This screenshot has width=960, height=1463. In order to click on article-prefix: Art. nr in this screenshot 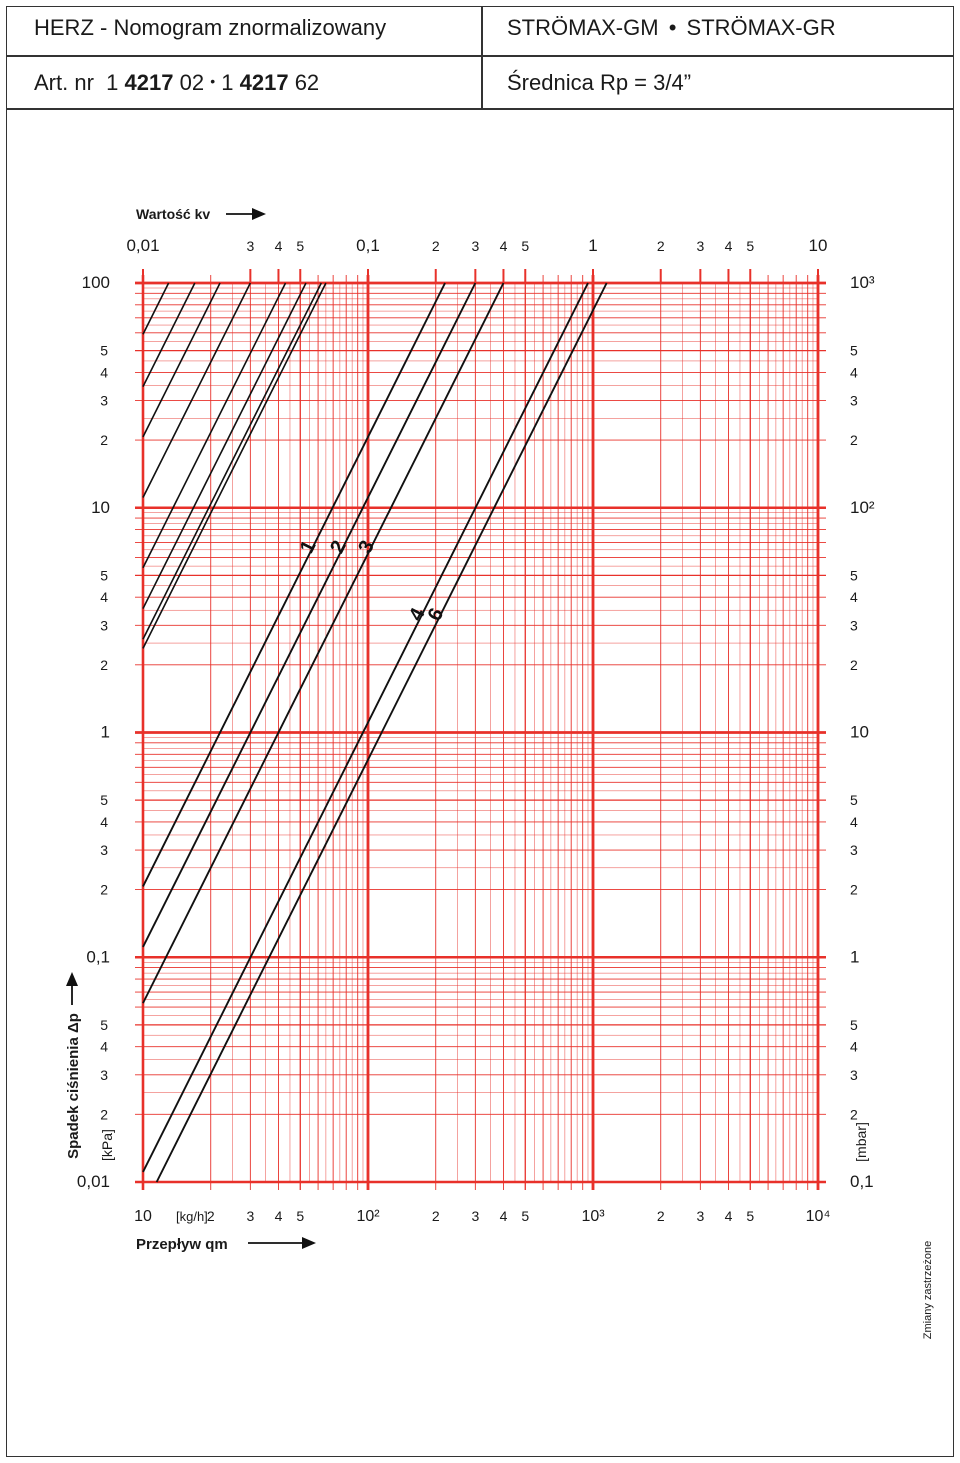, I will do `click(64, 82)`.